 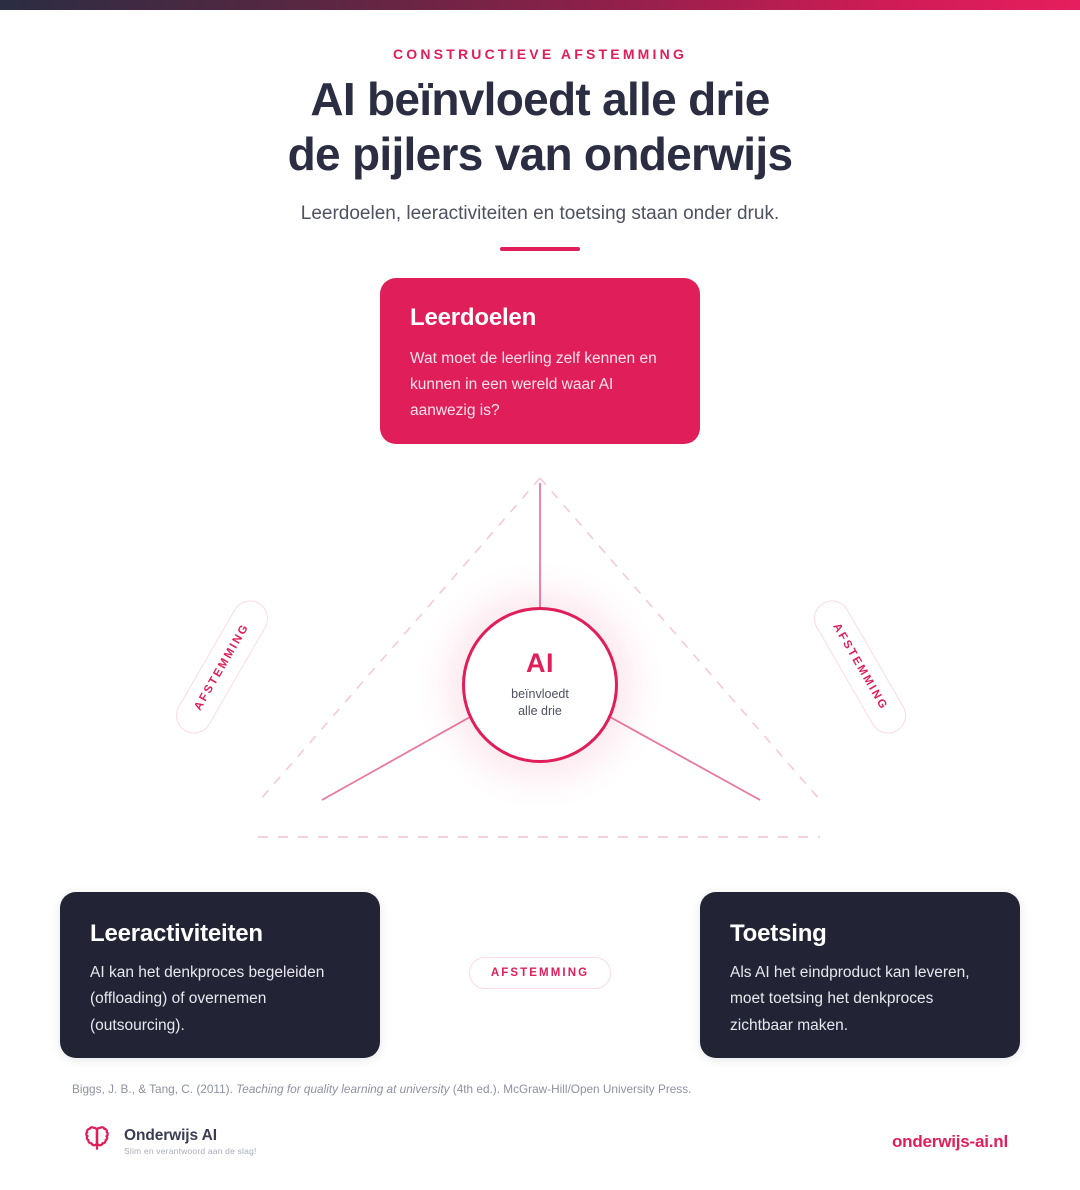 I want to click on spoke-to-leeractiviteiten, so click(x=396, y=758).